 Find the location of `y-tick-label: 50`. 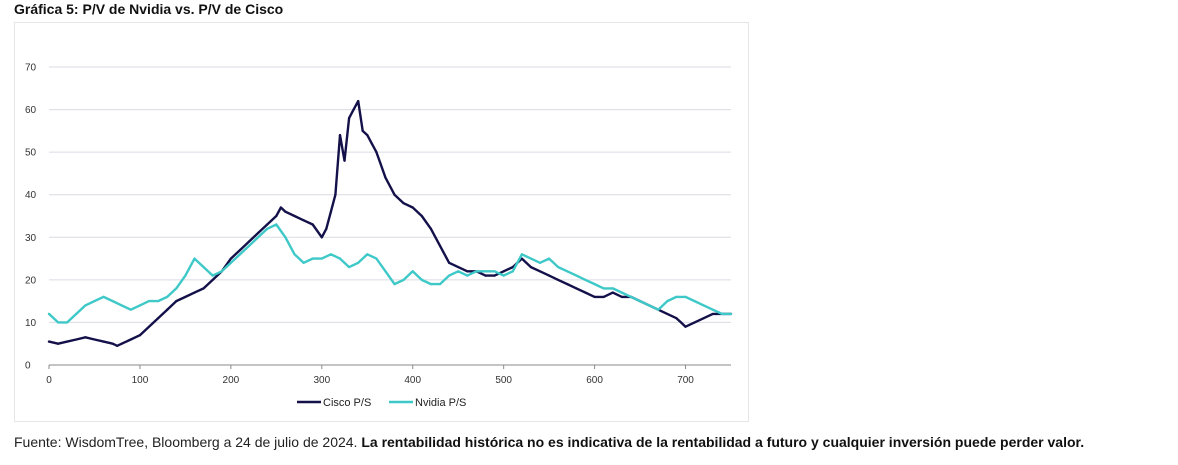

y-tick-label: 50 is located at coordinates (31, 153).